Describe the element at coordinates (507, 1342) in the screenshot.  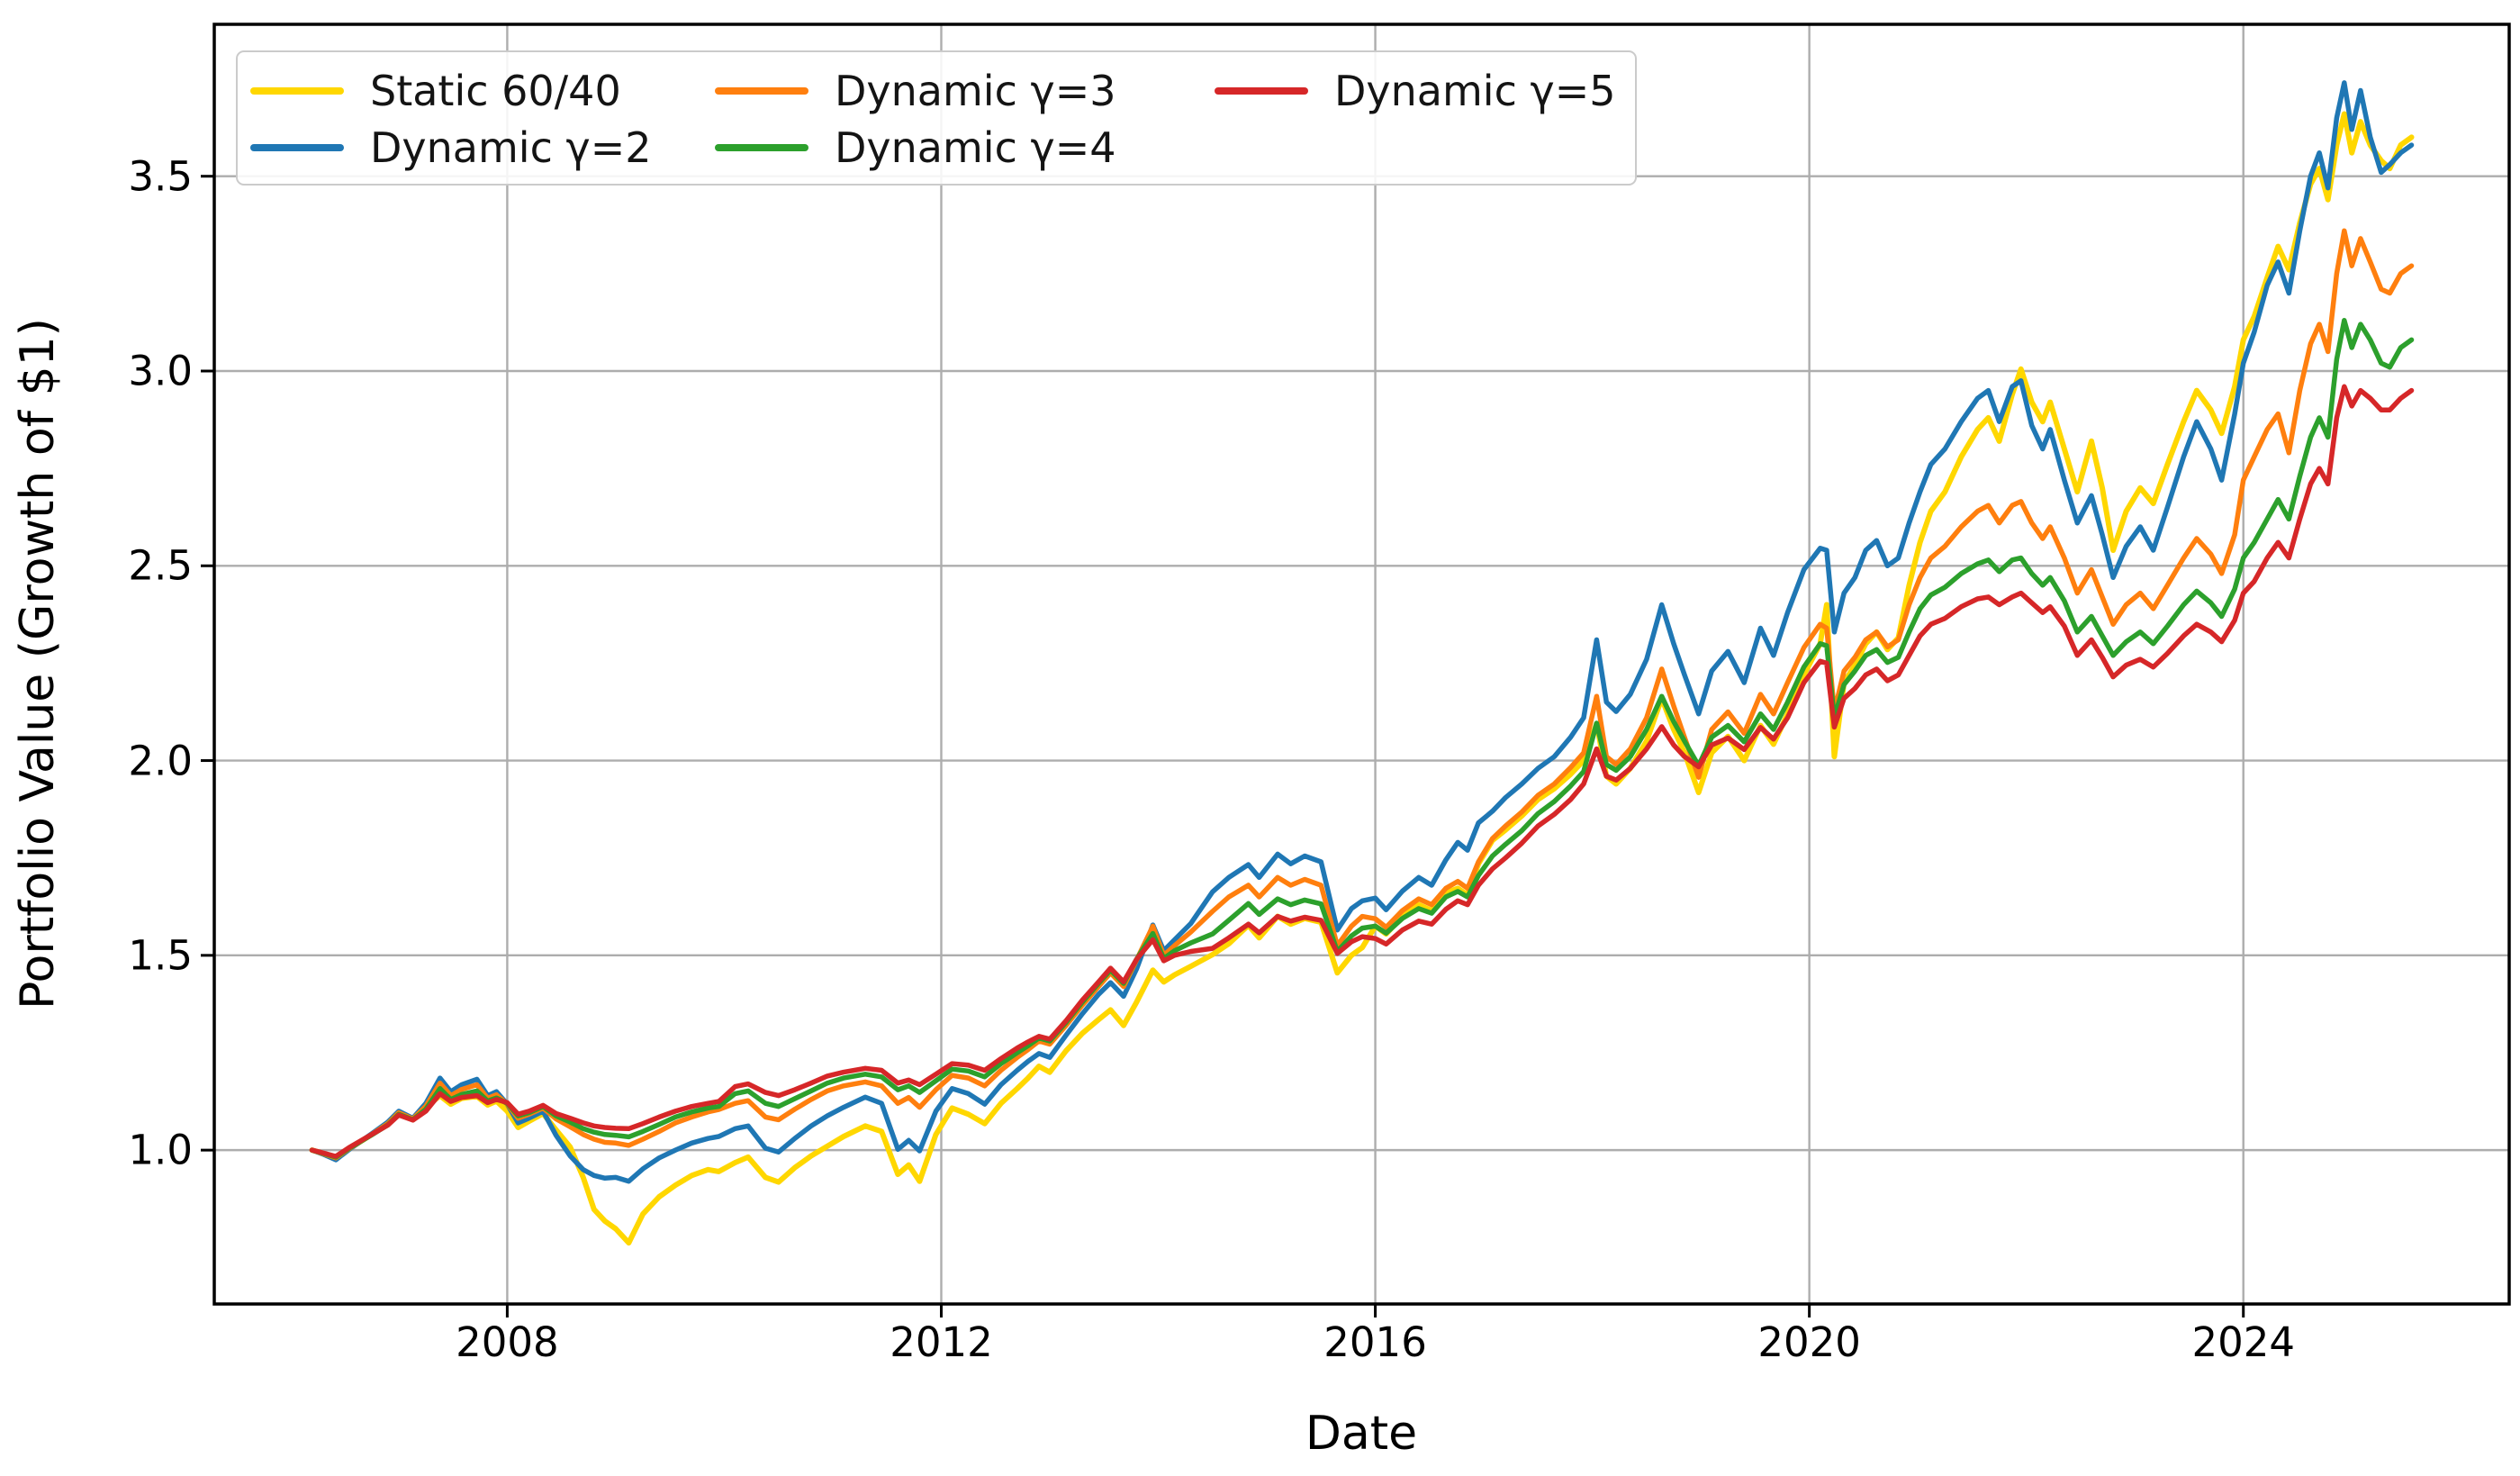
I see `x-tick-label: 2008` at that location.